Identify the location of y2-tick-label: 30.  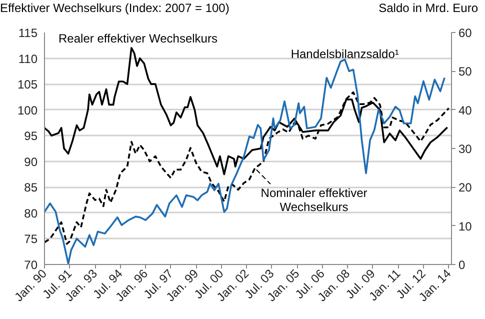
(465, 149).